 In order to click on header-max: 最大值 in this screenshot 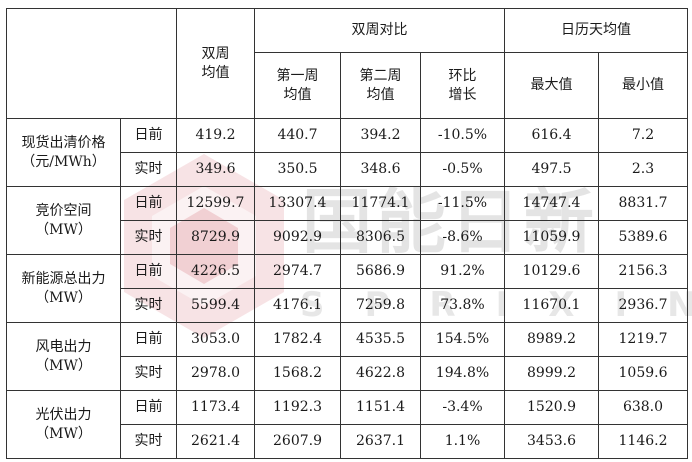, I will do `click(551, 85)`.